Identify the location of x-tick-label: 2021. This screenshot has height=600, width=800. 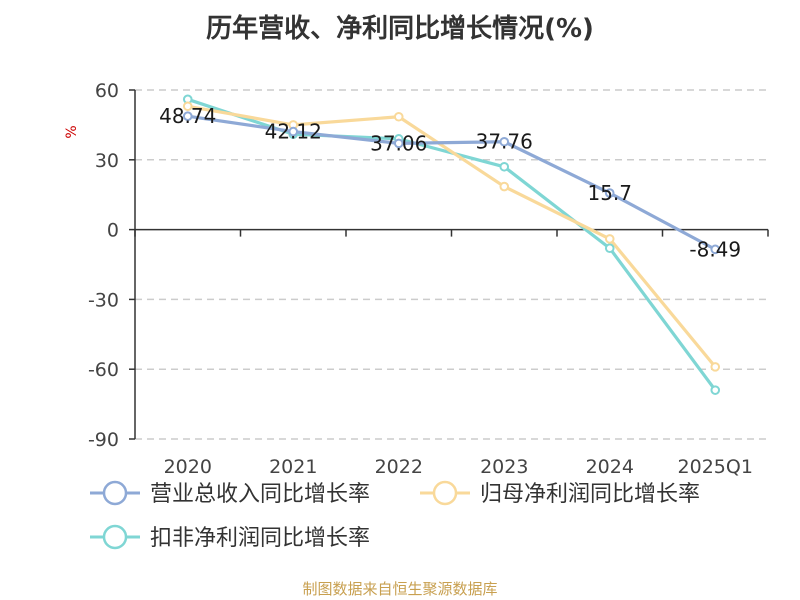
(293, 467).